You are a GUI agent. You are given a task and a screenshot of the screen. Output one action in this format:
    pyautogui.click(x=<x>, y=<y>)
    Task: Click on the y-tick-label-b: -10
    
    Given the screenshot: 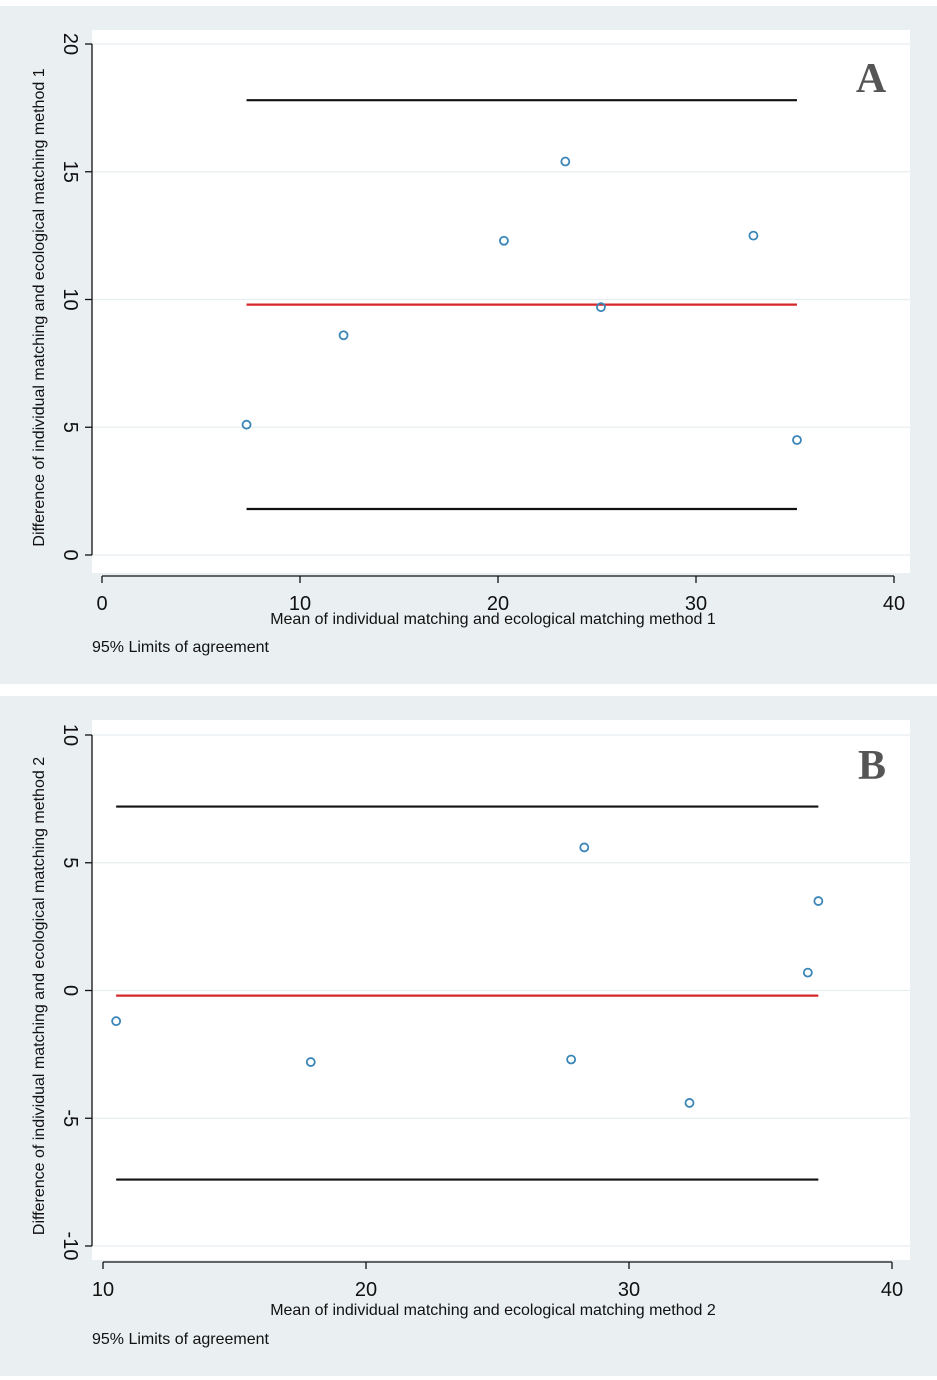 What is the action you would take?
    pyautogui.click(x=70, y=1246)
    